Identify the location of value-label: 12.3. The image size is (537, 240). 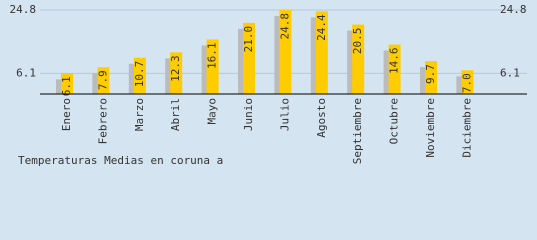
(175, 68).